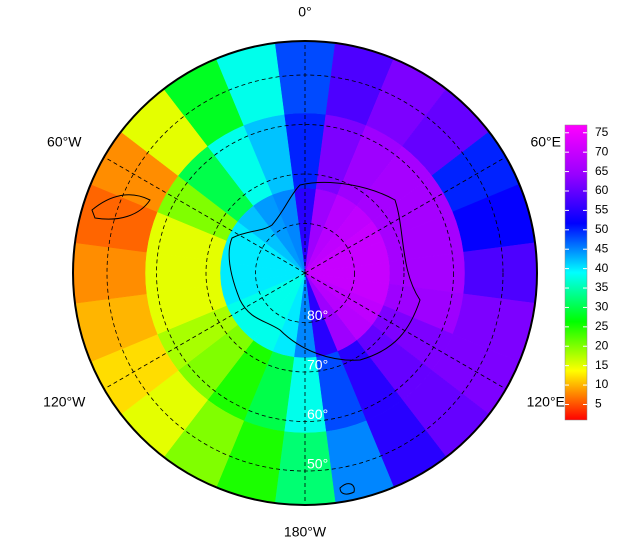  Describe the element at coordinates (64, 402) in the screenshot. I see `lon-label: 120°W` at that location.